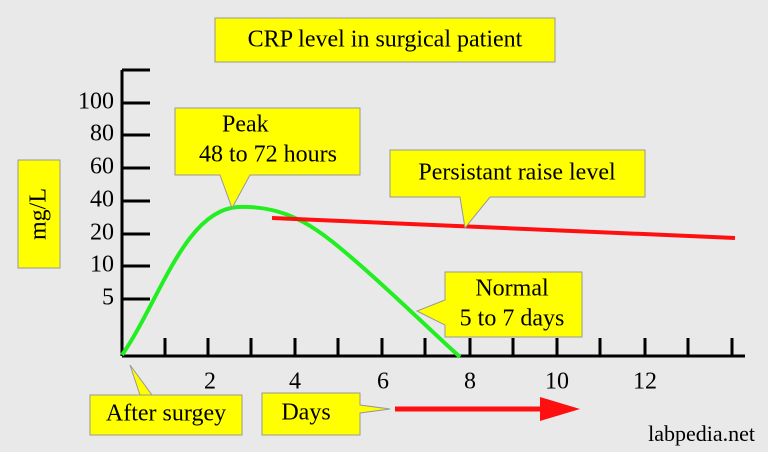  I want to click on callout-text: Peak, so click(245, 125).